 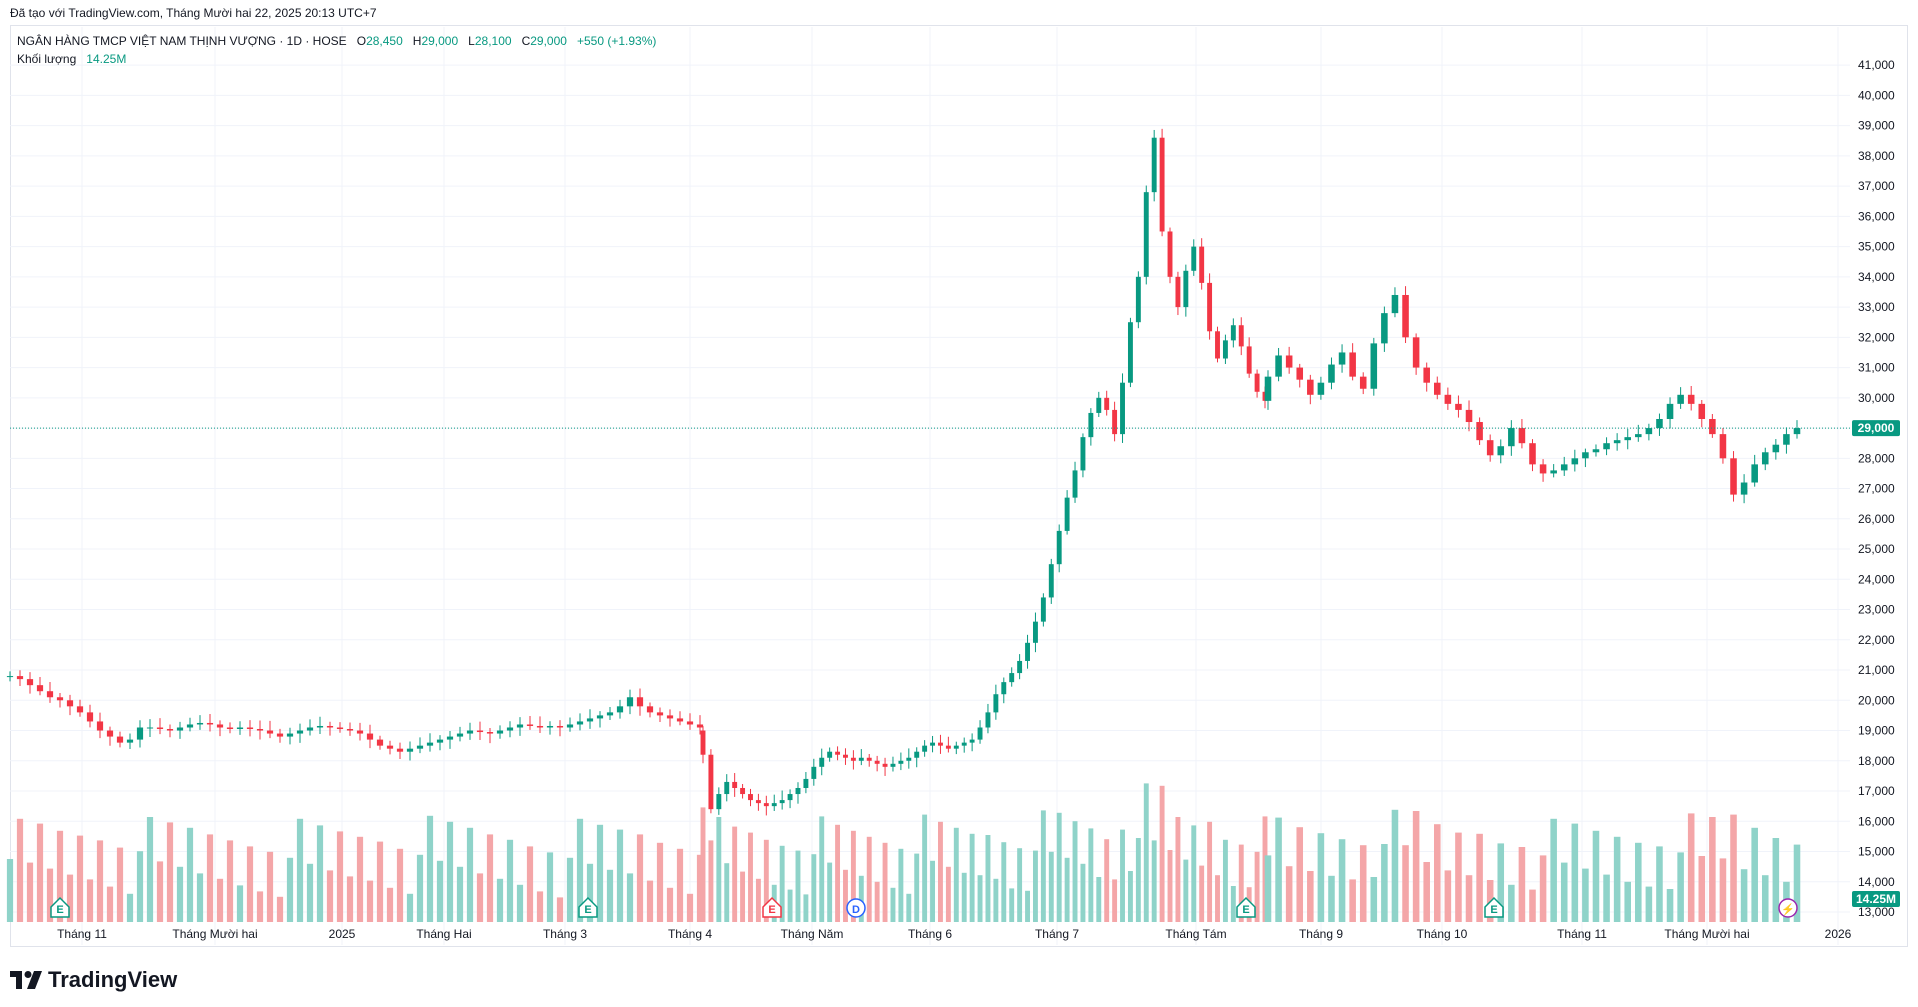 What do you see at coordinates (1321, 934) in the screenshot?
I see `x-tick-label: Tháng 9` at bounding box center [1321, 934].